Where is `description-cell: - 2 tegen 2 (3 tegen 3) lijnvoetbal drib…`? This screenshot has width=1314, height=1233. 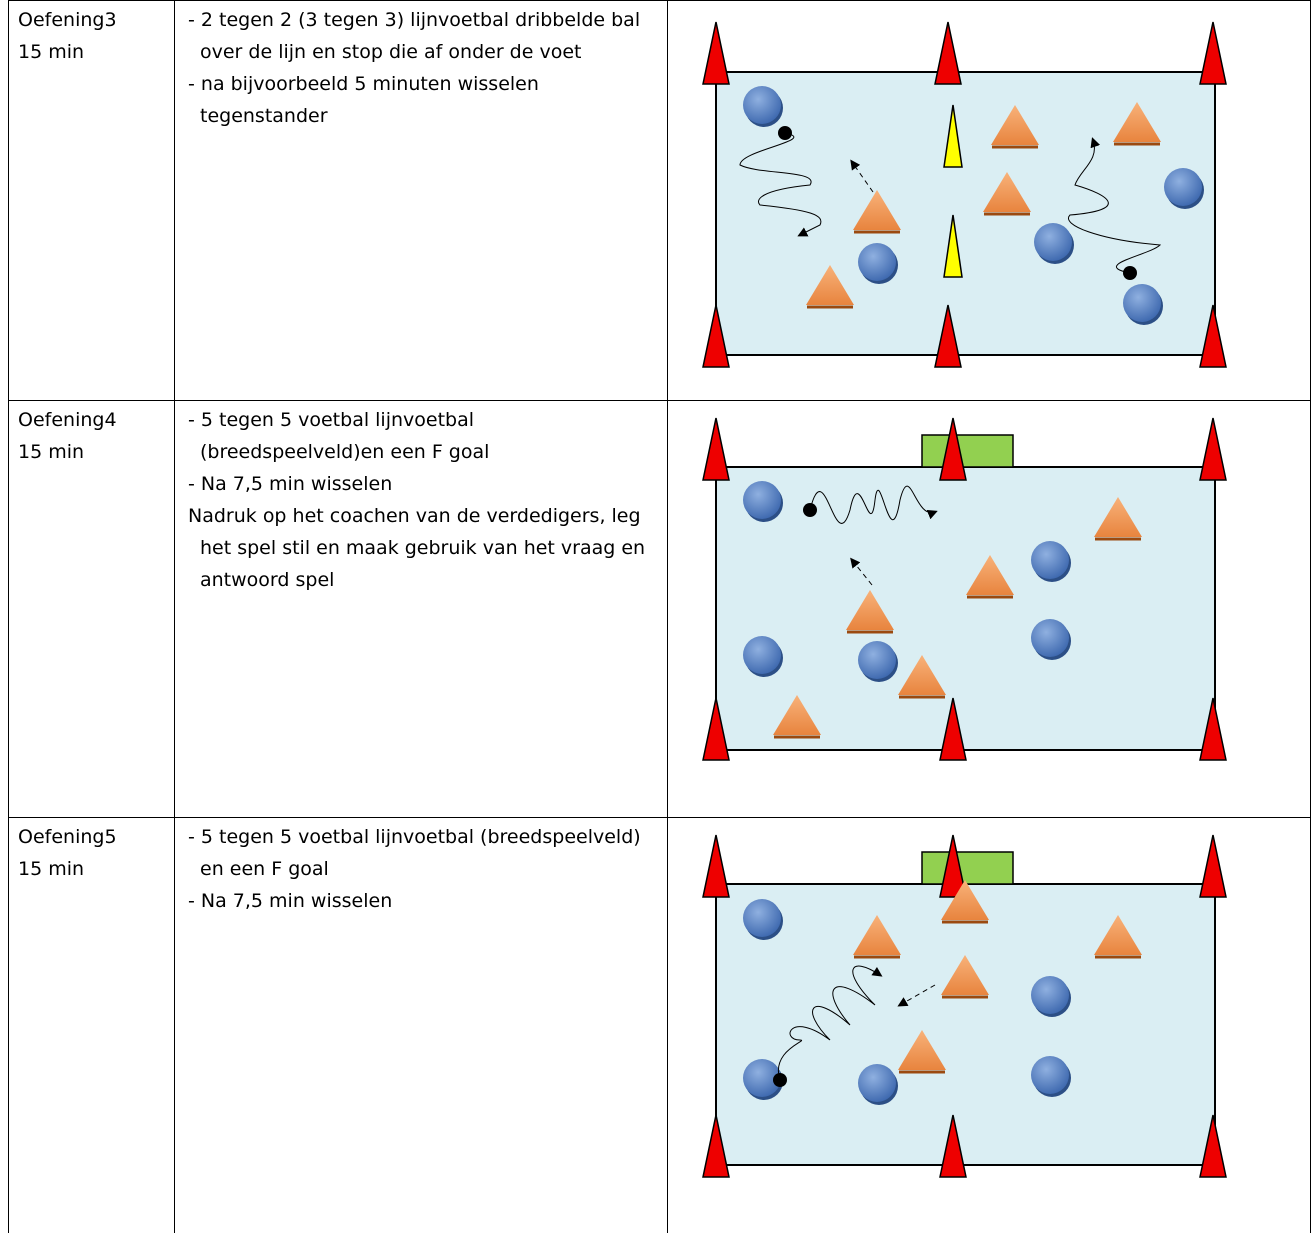 description-cell: - 2 tegen 2 (3 tegen 3) lijnvoetbal drib… is located at coordinates (420, 68).